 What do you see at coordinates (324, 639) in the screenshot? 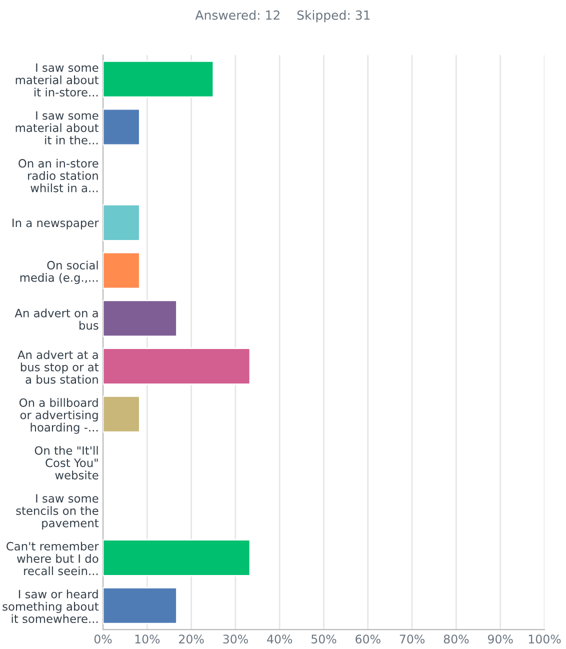
I see `x-tick-label: 50%` at bounding box center [324, 639].